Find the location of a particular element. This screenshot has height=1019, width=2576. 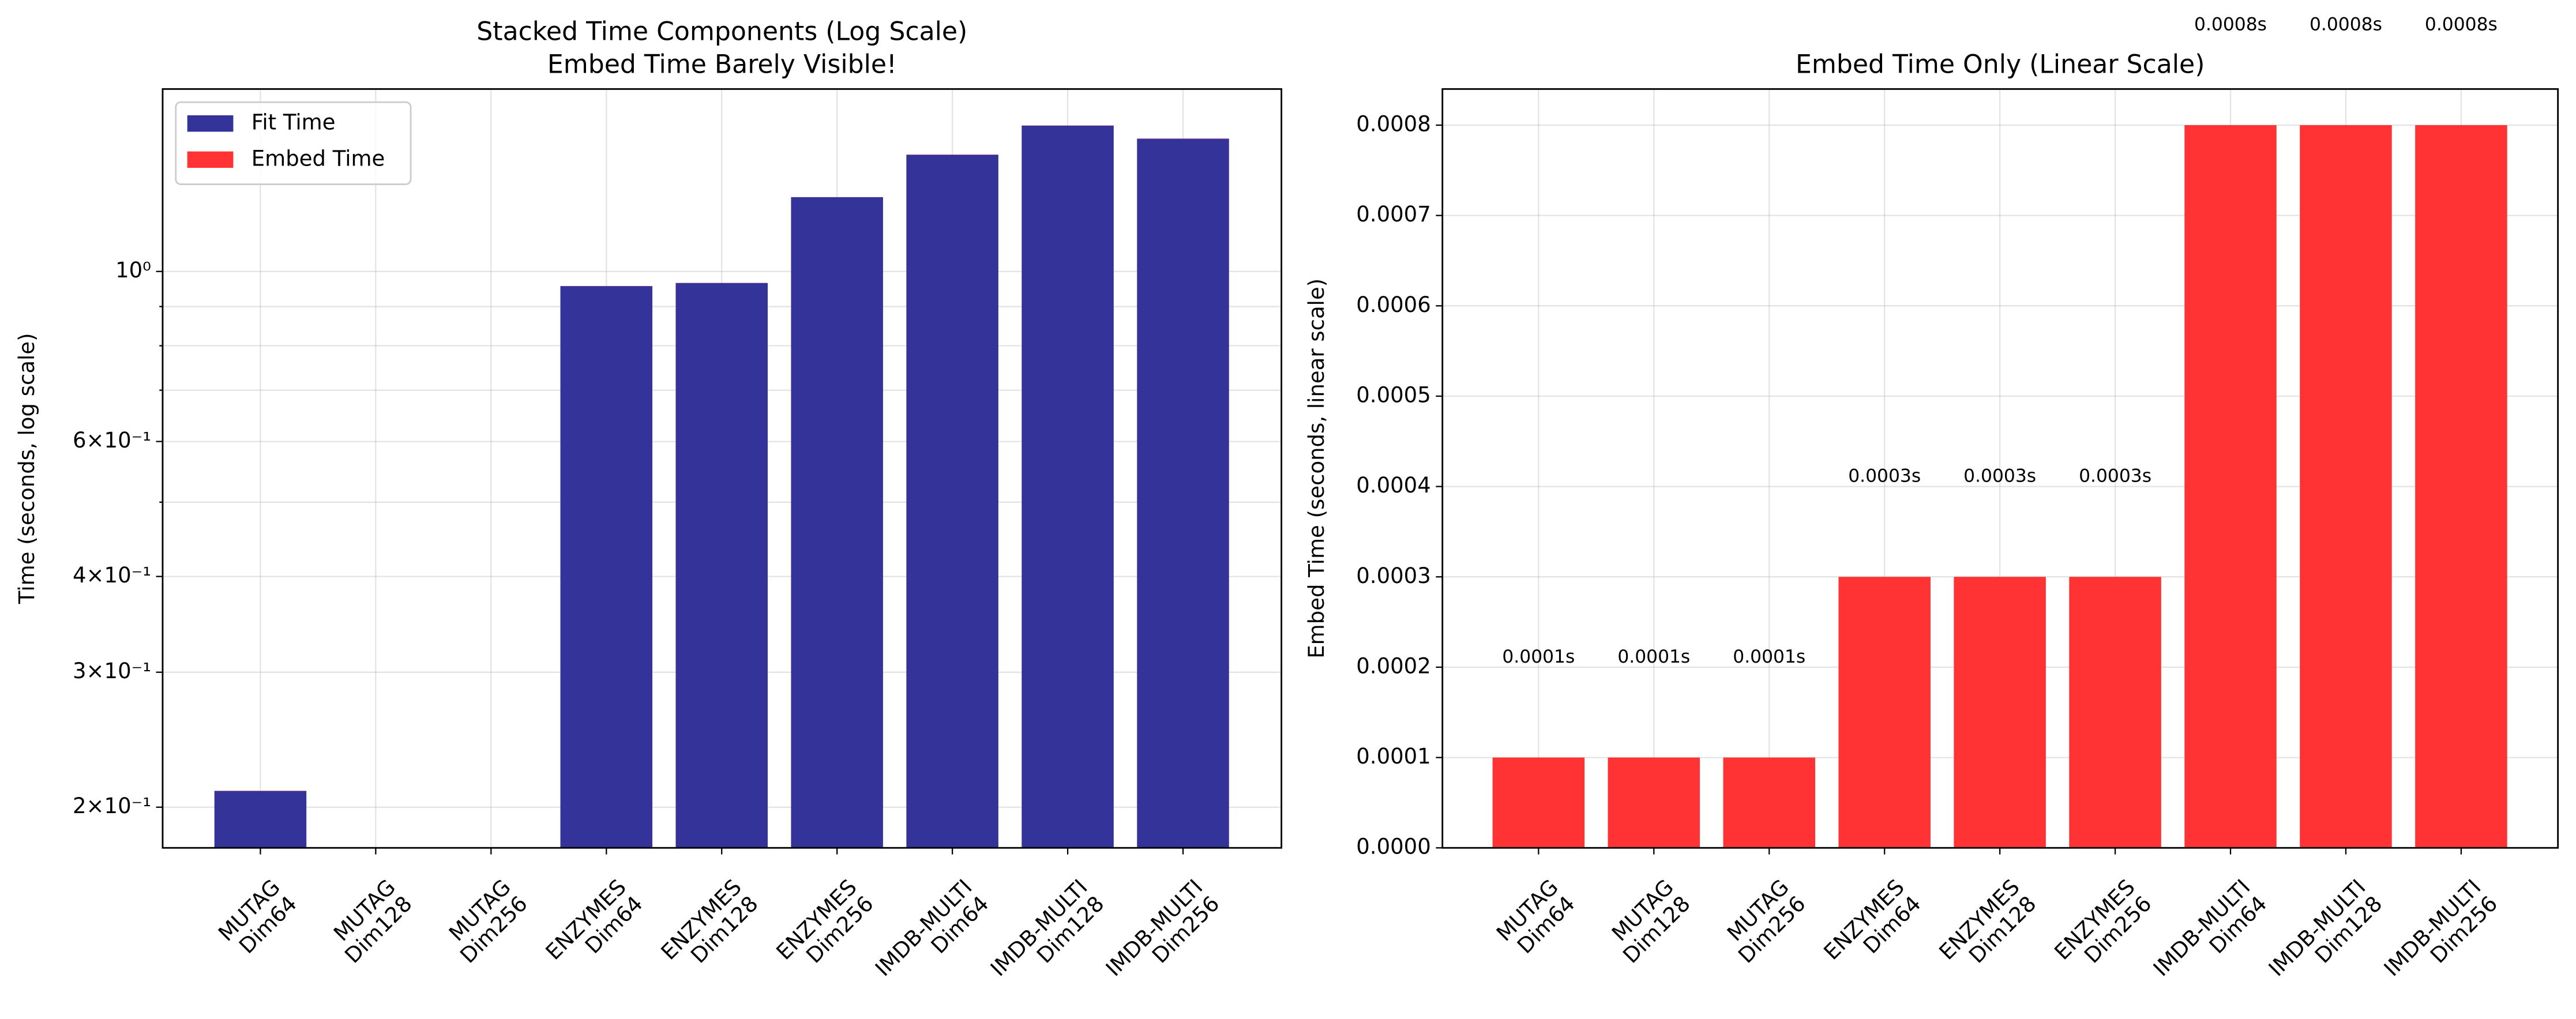

y-tick-label: 0.0000 is located at coordinates (1394, 846).